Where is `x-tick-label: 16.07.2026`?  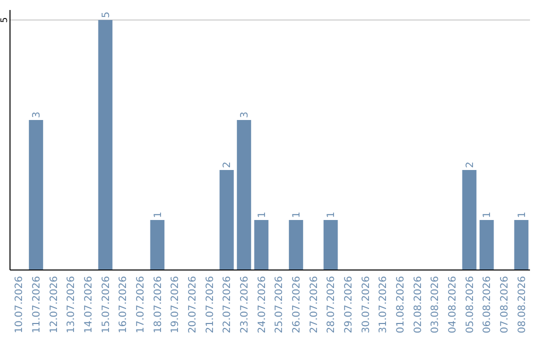 x-tick-label: 16.07.2026 is located at coordinates (124, 305).